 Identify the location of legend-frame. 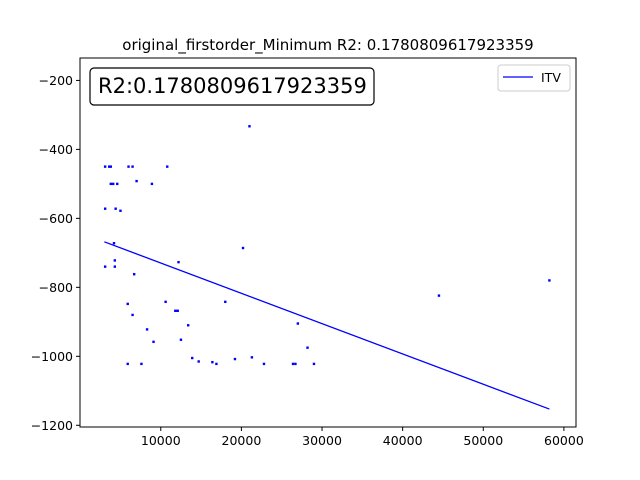
(534, 78).